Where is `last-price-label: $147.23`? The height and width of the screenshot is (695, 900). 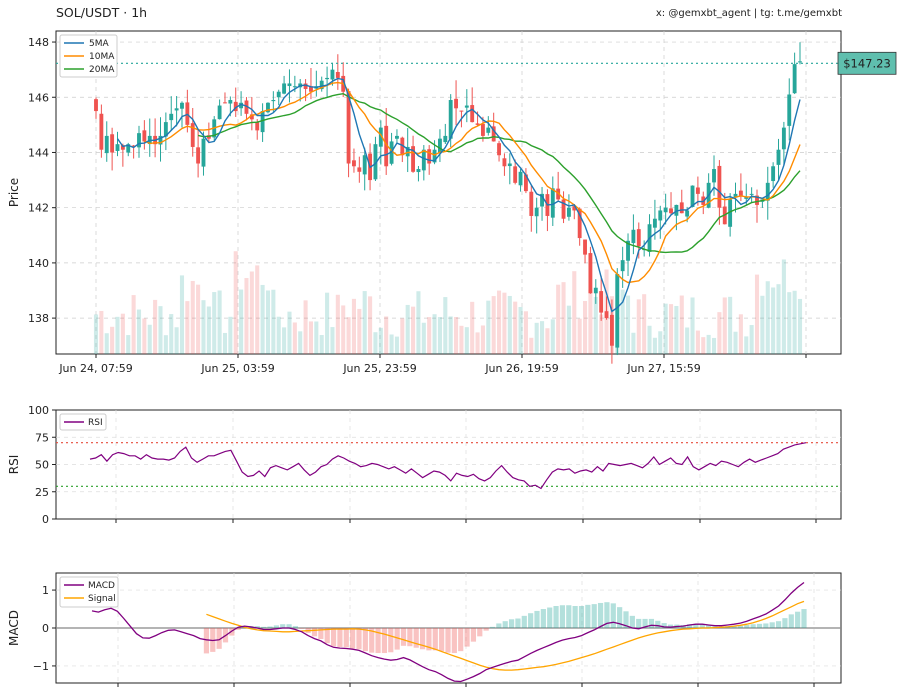
last-price-label: $147.23 is located at coordinates (867, 63).